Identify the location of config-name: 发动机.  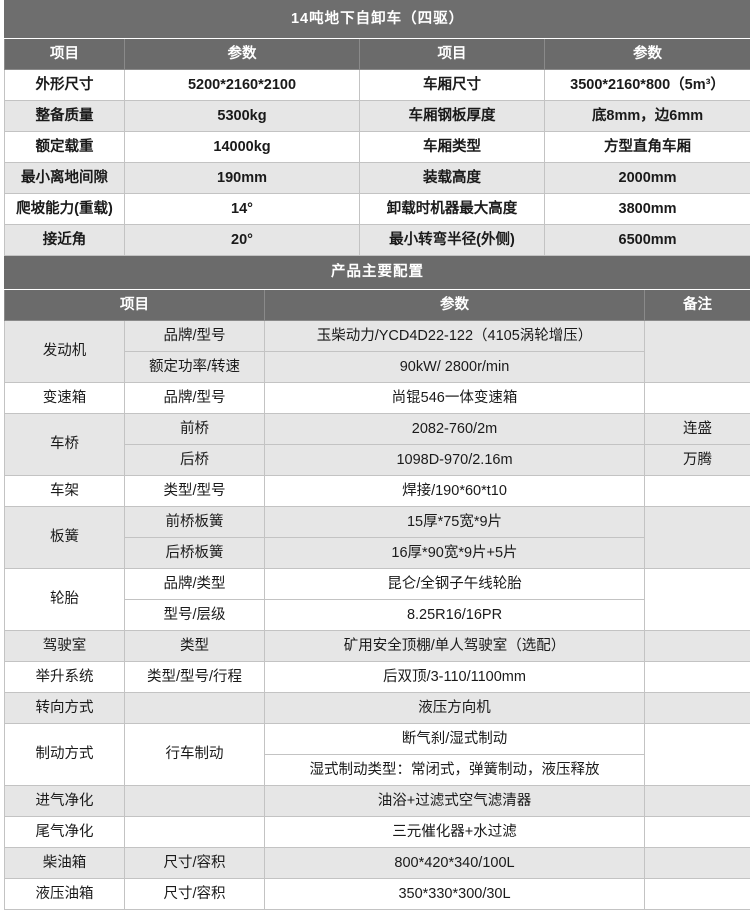
(65, 352).